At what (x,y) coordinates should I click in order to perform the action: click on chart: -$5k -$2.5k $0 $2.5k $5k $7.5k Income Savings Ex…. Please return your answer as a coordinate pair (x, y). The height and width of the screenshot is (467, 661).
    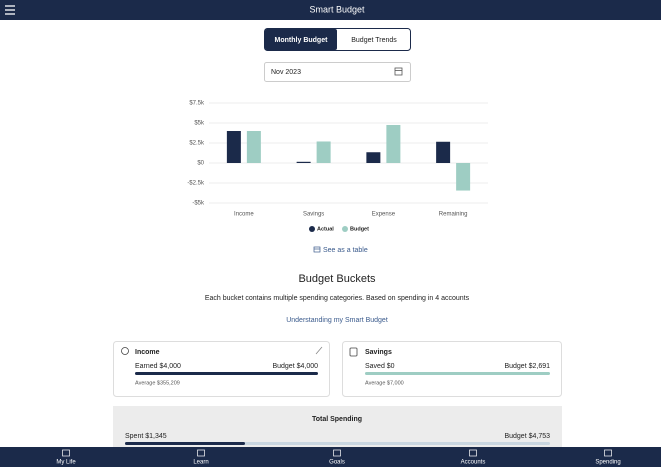
    Looking at the image, I should click on (337, 166).